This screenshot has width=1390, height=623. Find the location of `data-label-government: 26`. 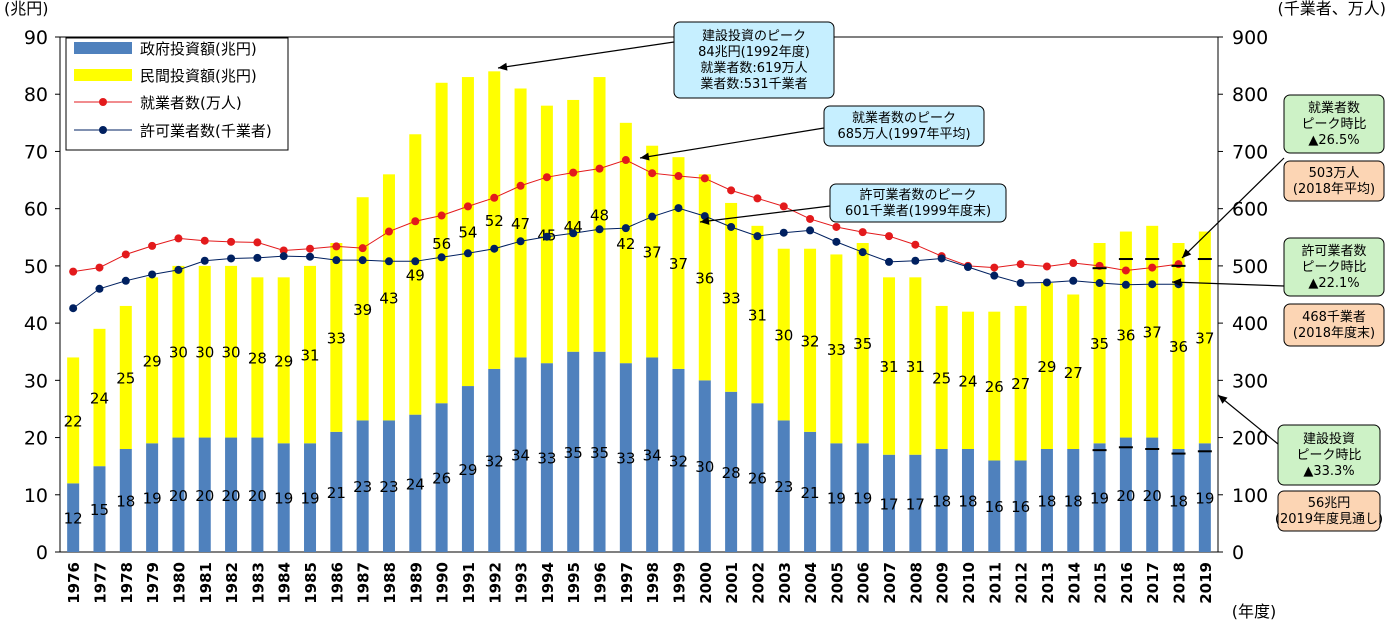

data-label-government: 26 is located at coordinates (757, 479).